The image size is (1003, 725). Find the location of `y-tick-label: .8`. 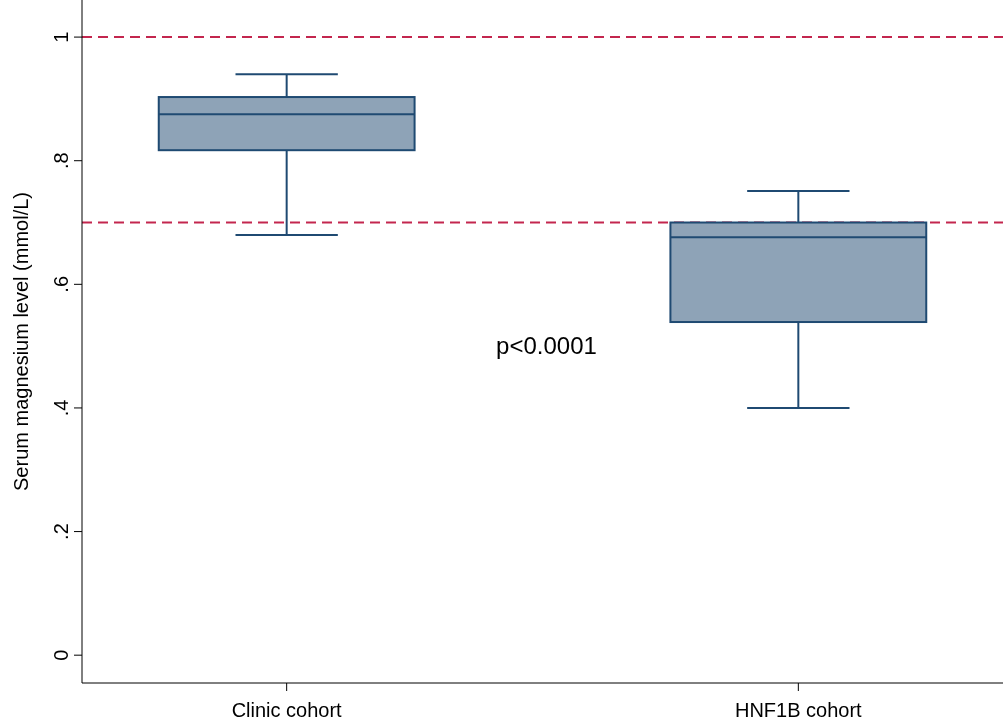

y-tick-label: .8 is located at coordinates (61, 161).